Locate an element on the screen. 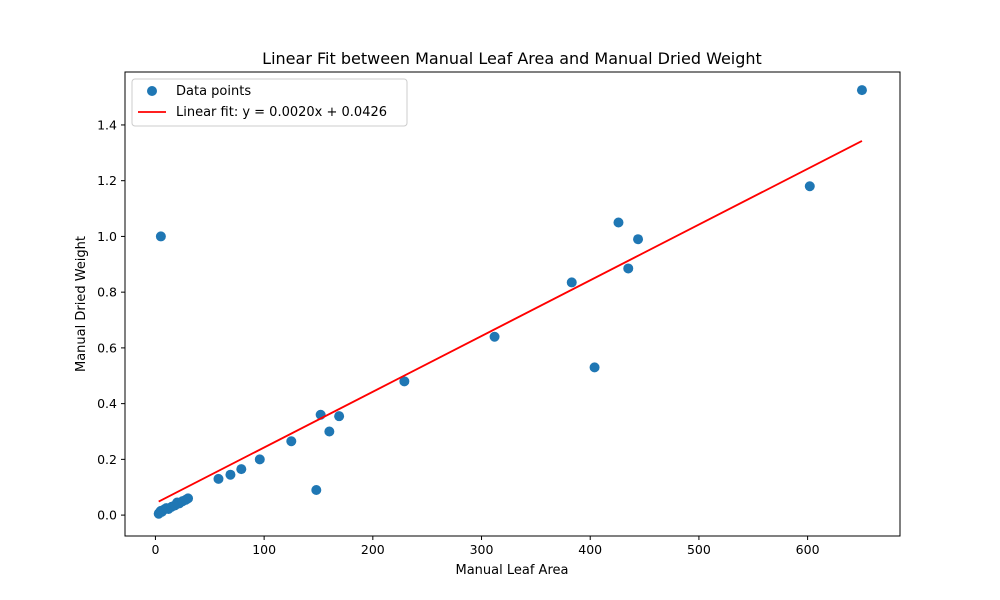 This screenshot has height=600, width=1000. y-axis-label: Manual Dried Weight is located at coordinates (81, 304).